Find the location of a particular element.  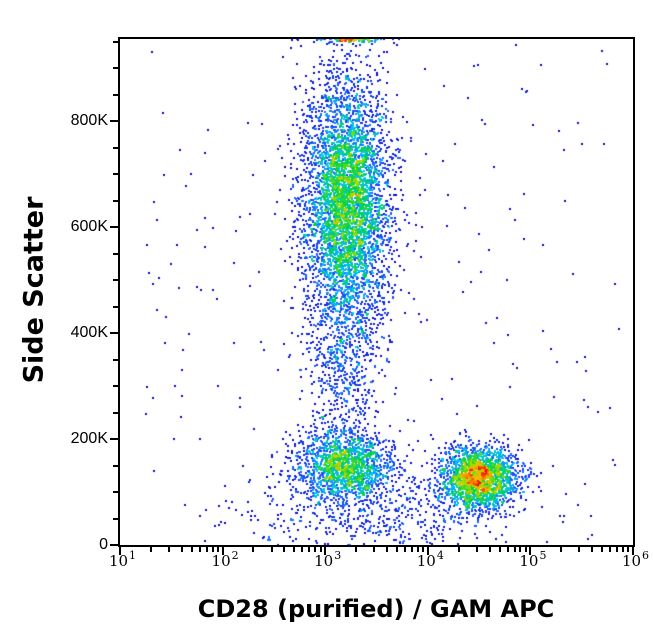

x-tick-label: 10⁶ is located at coordinates (635, 559).